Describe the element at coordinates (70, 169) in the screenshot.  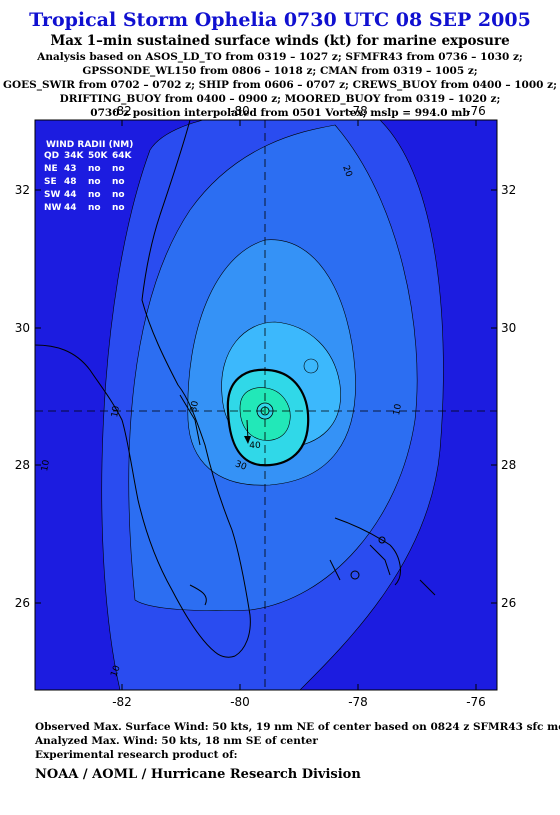
I see `wind-radii-cell: 43` at that location.